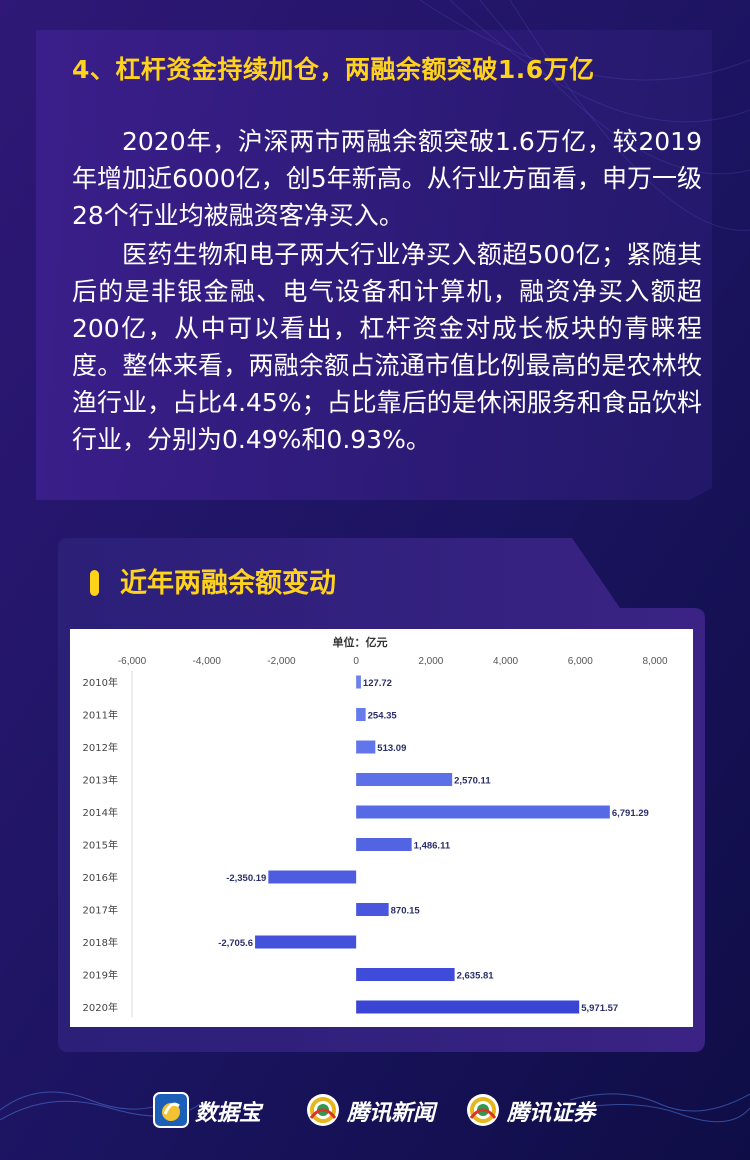  Describe the element at coordinates (584, 115) in the screenshot. I see `decorative-arcs` at that location.